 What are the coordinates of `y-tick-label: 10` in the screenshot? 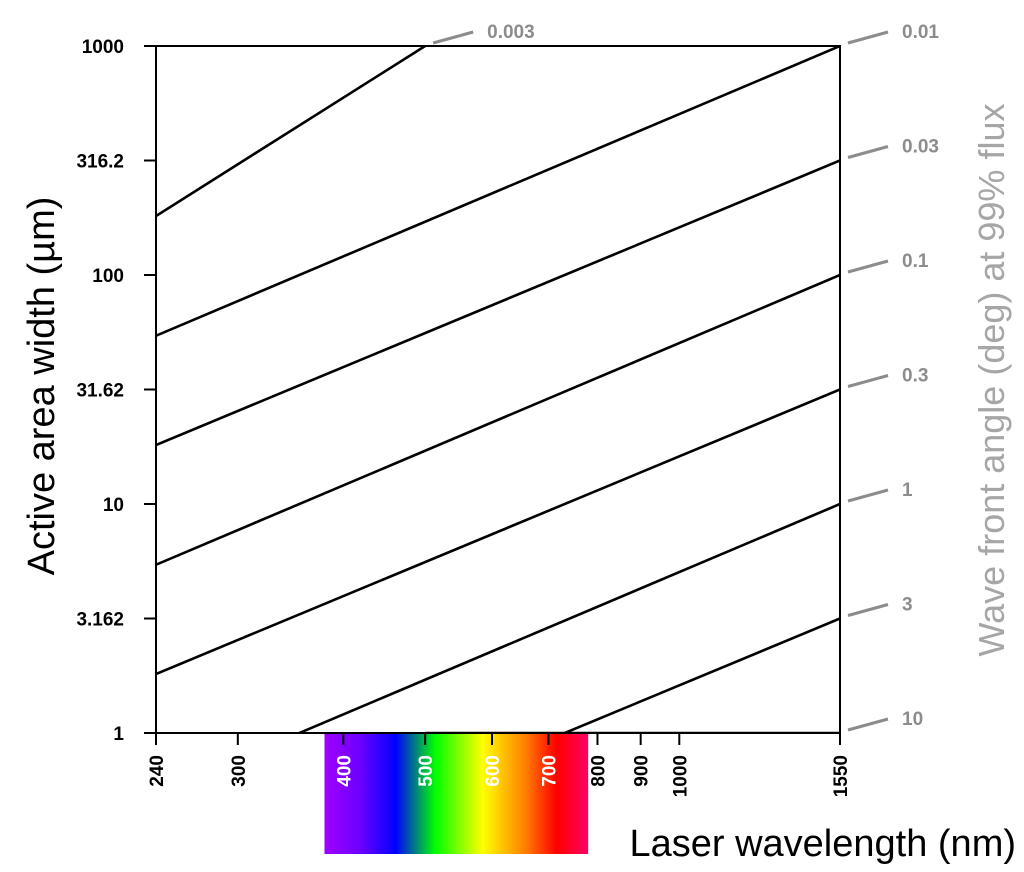 It's located at (113, 505).